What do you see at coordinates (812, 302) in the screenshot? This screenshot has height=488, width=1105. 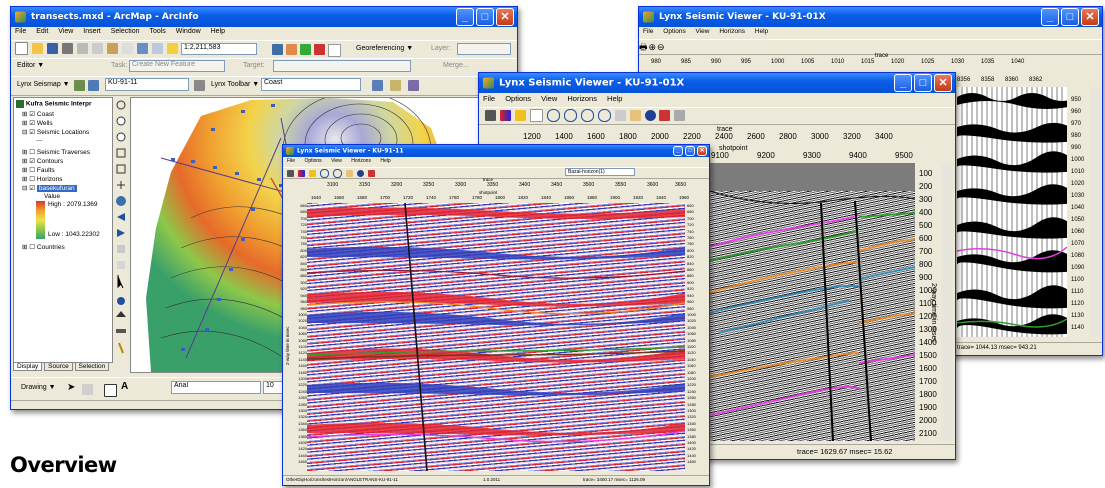 I see `seismic-section-grayscale` at bounding box center [812, 302].